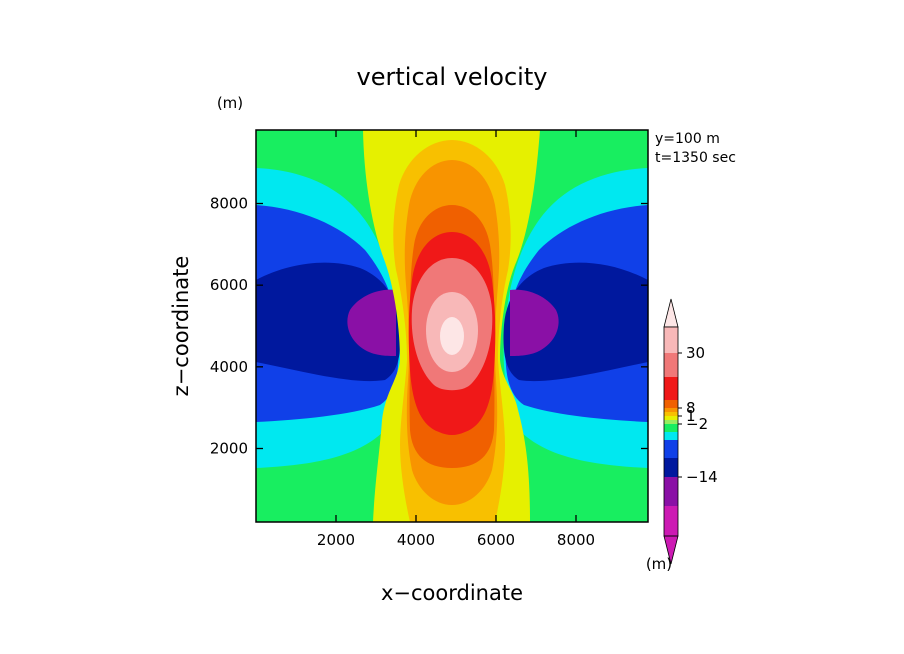 The height and width of the screenshot is (654, 904). Describe the element at coordinates (452, 336) in the screenshot. I see `contour-band-core` at that location.